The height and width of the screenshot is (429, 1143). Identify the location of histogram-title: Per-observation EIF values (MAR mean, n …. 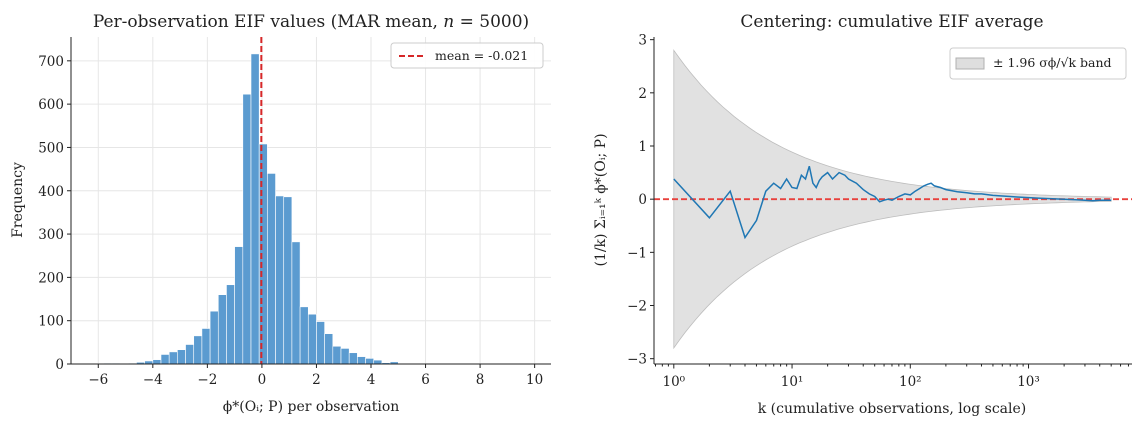
(311, 22).